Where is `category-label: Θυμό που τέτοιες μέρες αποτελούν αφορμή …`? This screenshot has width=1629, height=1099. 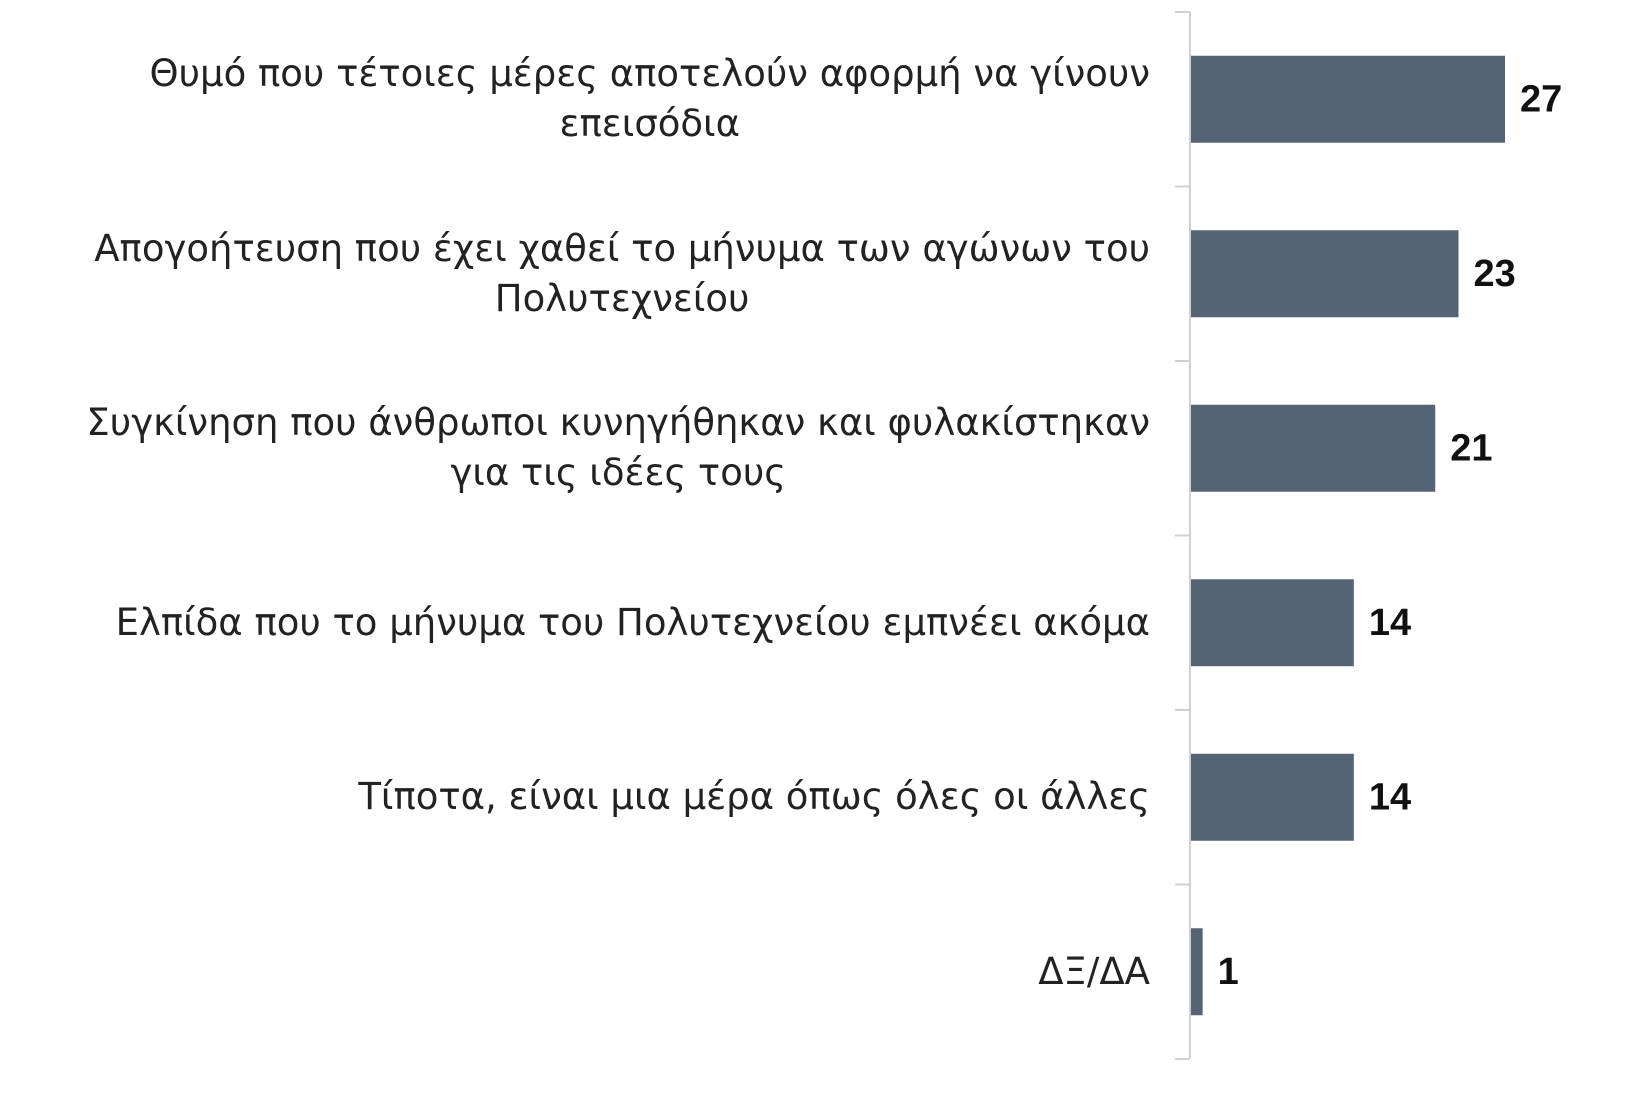 category-label: Θυμό που τέτοιες μέρες αποτελούν αφορμή … is located at coordinates (650, 99).